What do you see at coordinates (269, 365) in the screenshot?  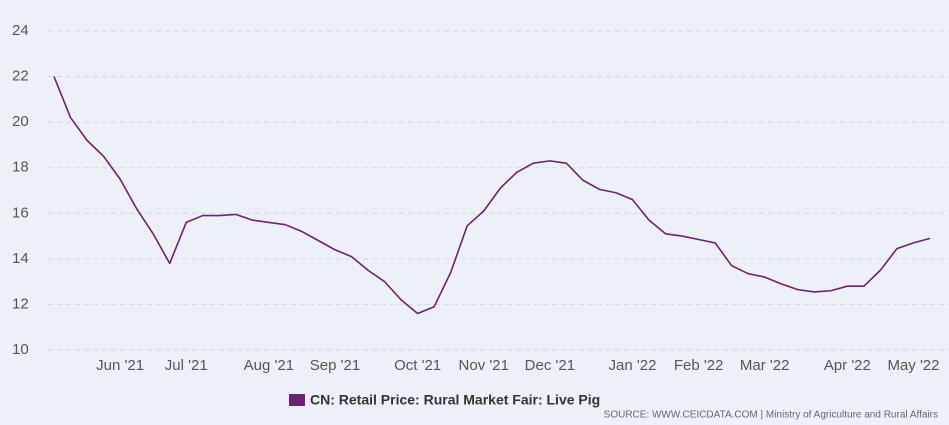 I see `x-tick-label: Aug '21` at bounding box center [269, 365].